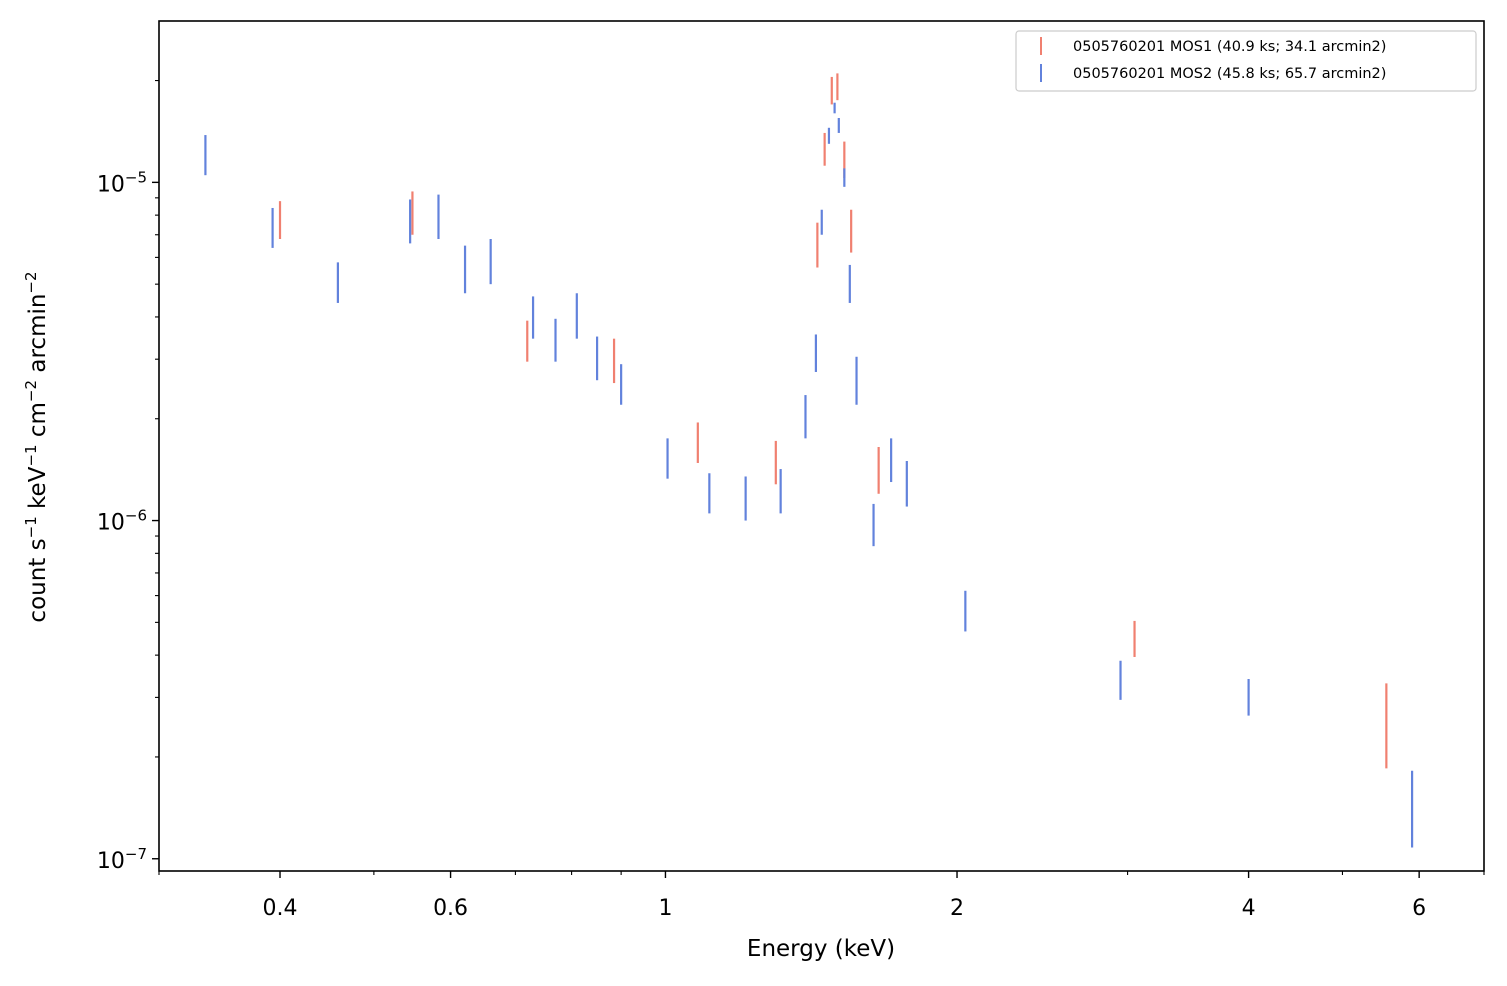  Describe the element at coordinates (1419, 908) in the screenshot. I see `x-tick-label: 6` at that location.